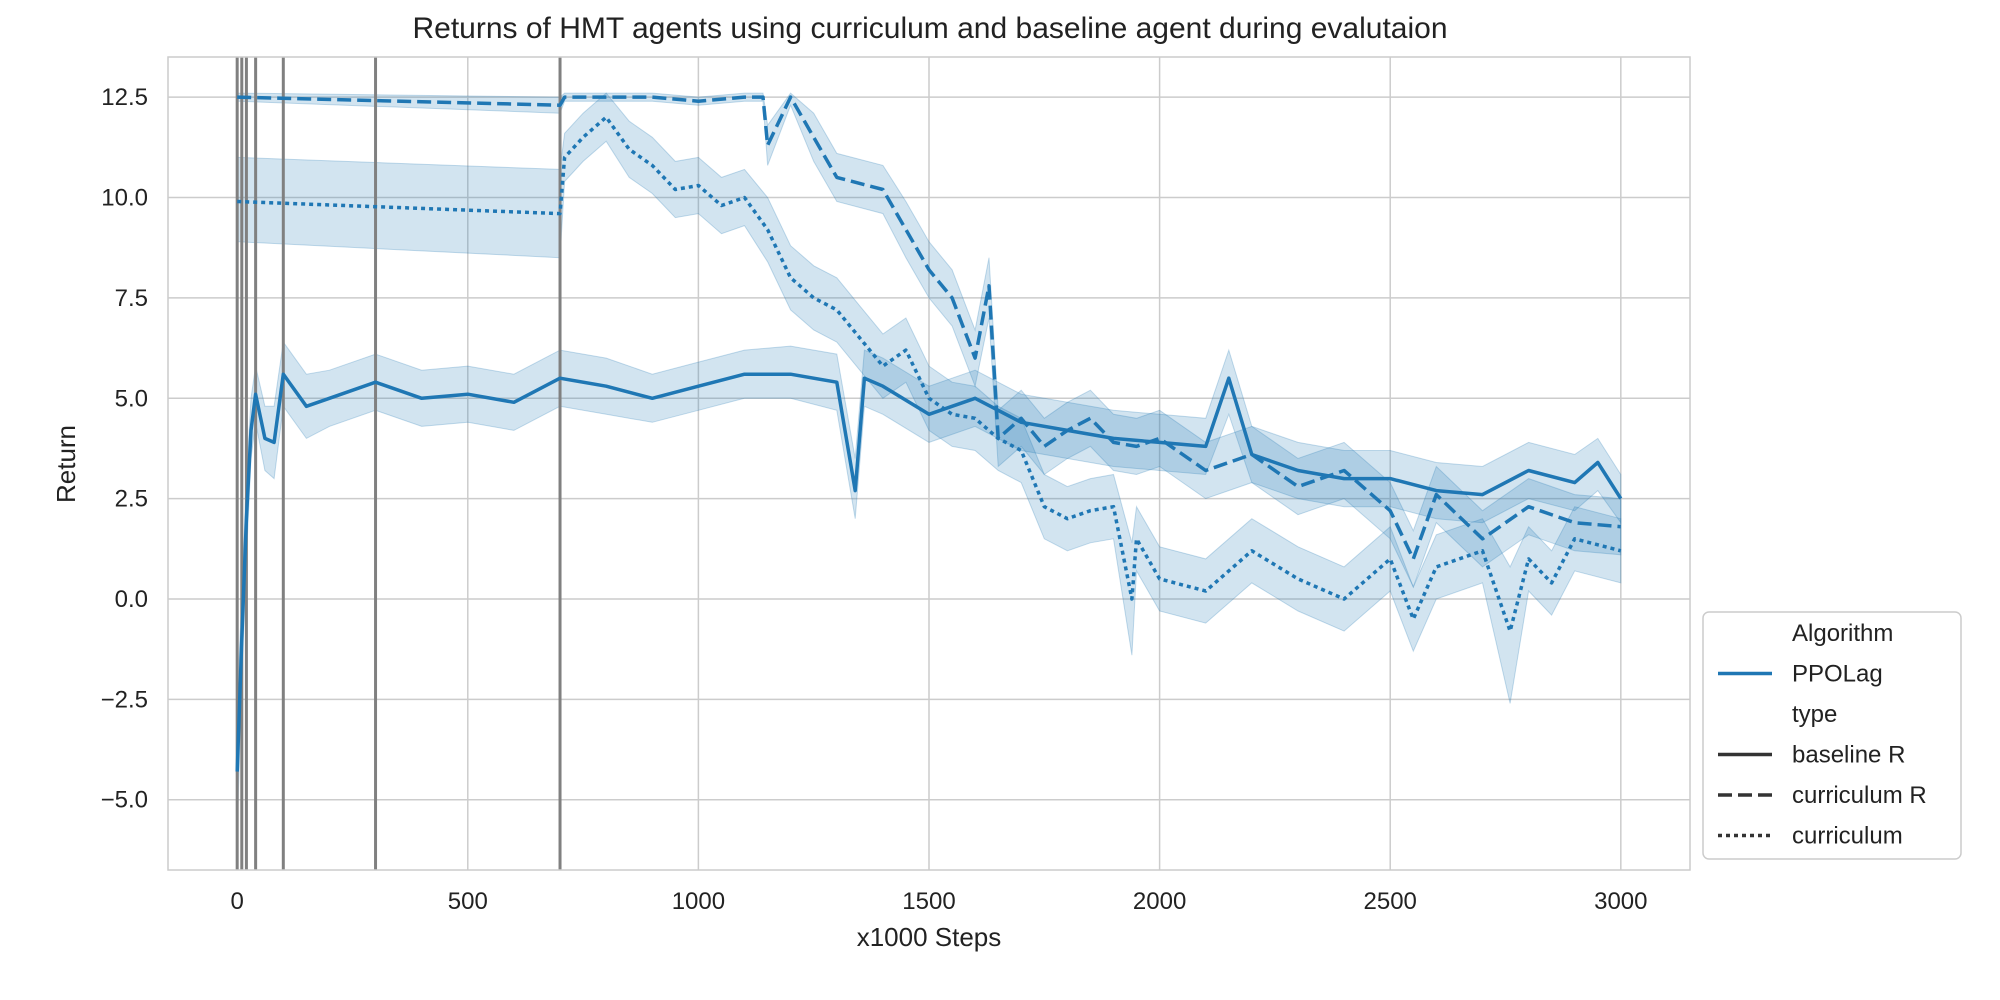 This screenshot has height=1000, width=2000. Describe the element at coordinates (468, 901) in the screenshot. I see `x-tick-label: 500` at that location.